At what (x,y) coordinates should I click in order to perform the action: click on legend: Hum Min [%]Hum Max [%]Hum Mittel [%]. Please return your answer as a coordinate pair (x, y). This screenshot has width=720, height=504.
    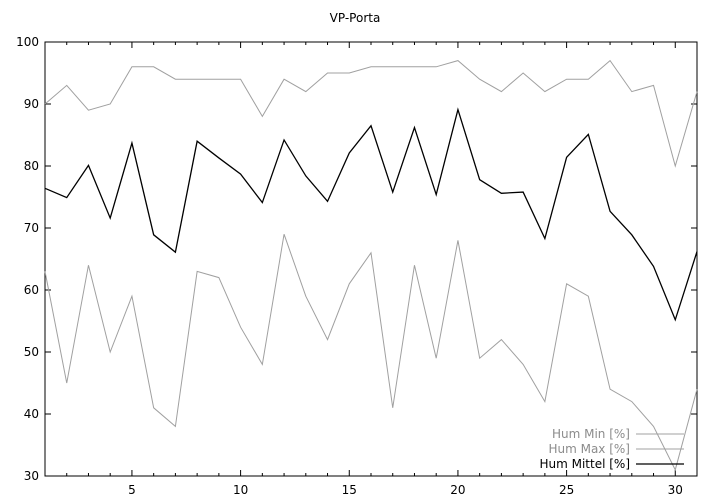
    Looking at the image, I should click on (611, 449).